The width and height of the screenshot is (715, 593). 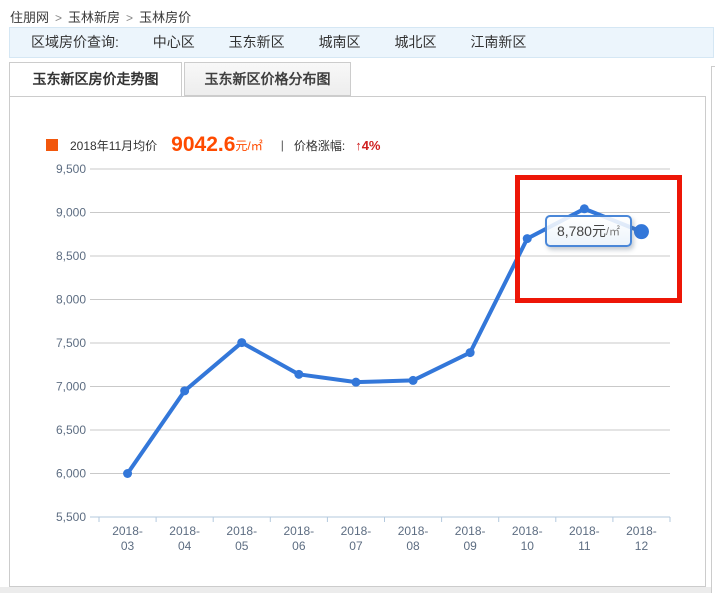 I want to click on breadcrumb-link-home: 住朋网, so click(x=30, y=17).